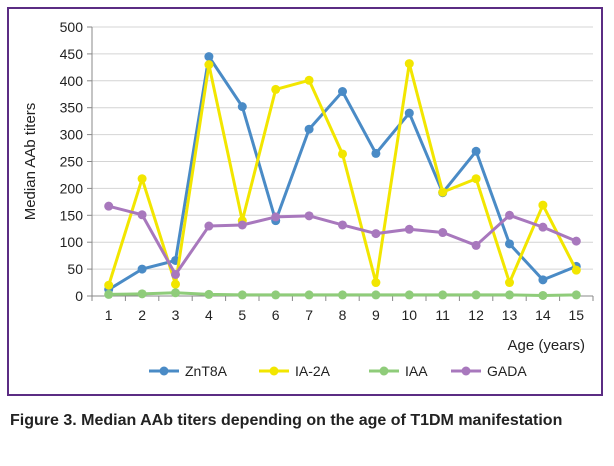 The height and width of the screenshot is (466, 614). I want to click on legend-label-ia-2a: IA-2A, so click(313, 371).